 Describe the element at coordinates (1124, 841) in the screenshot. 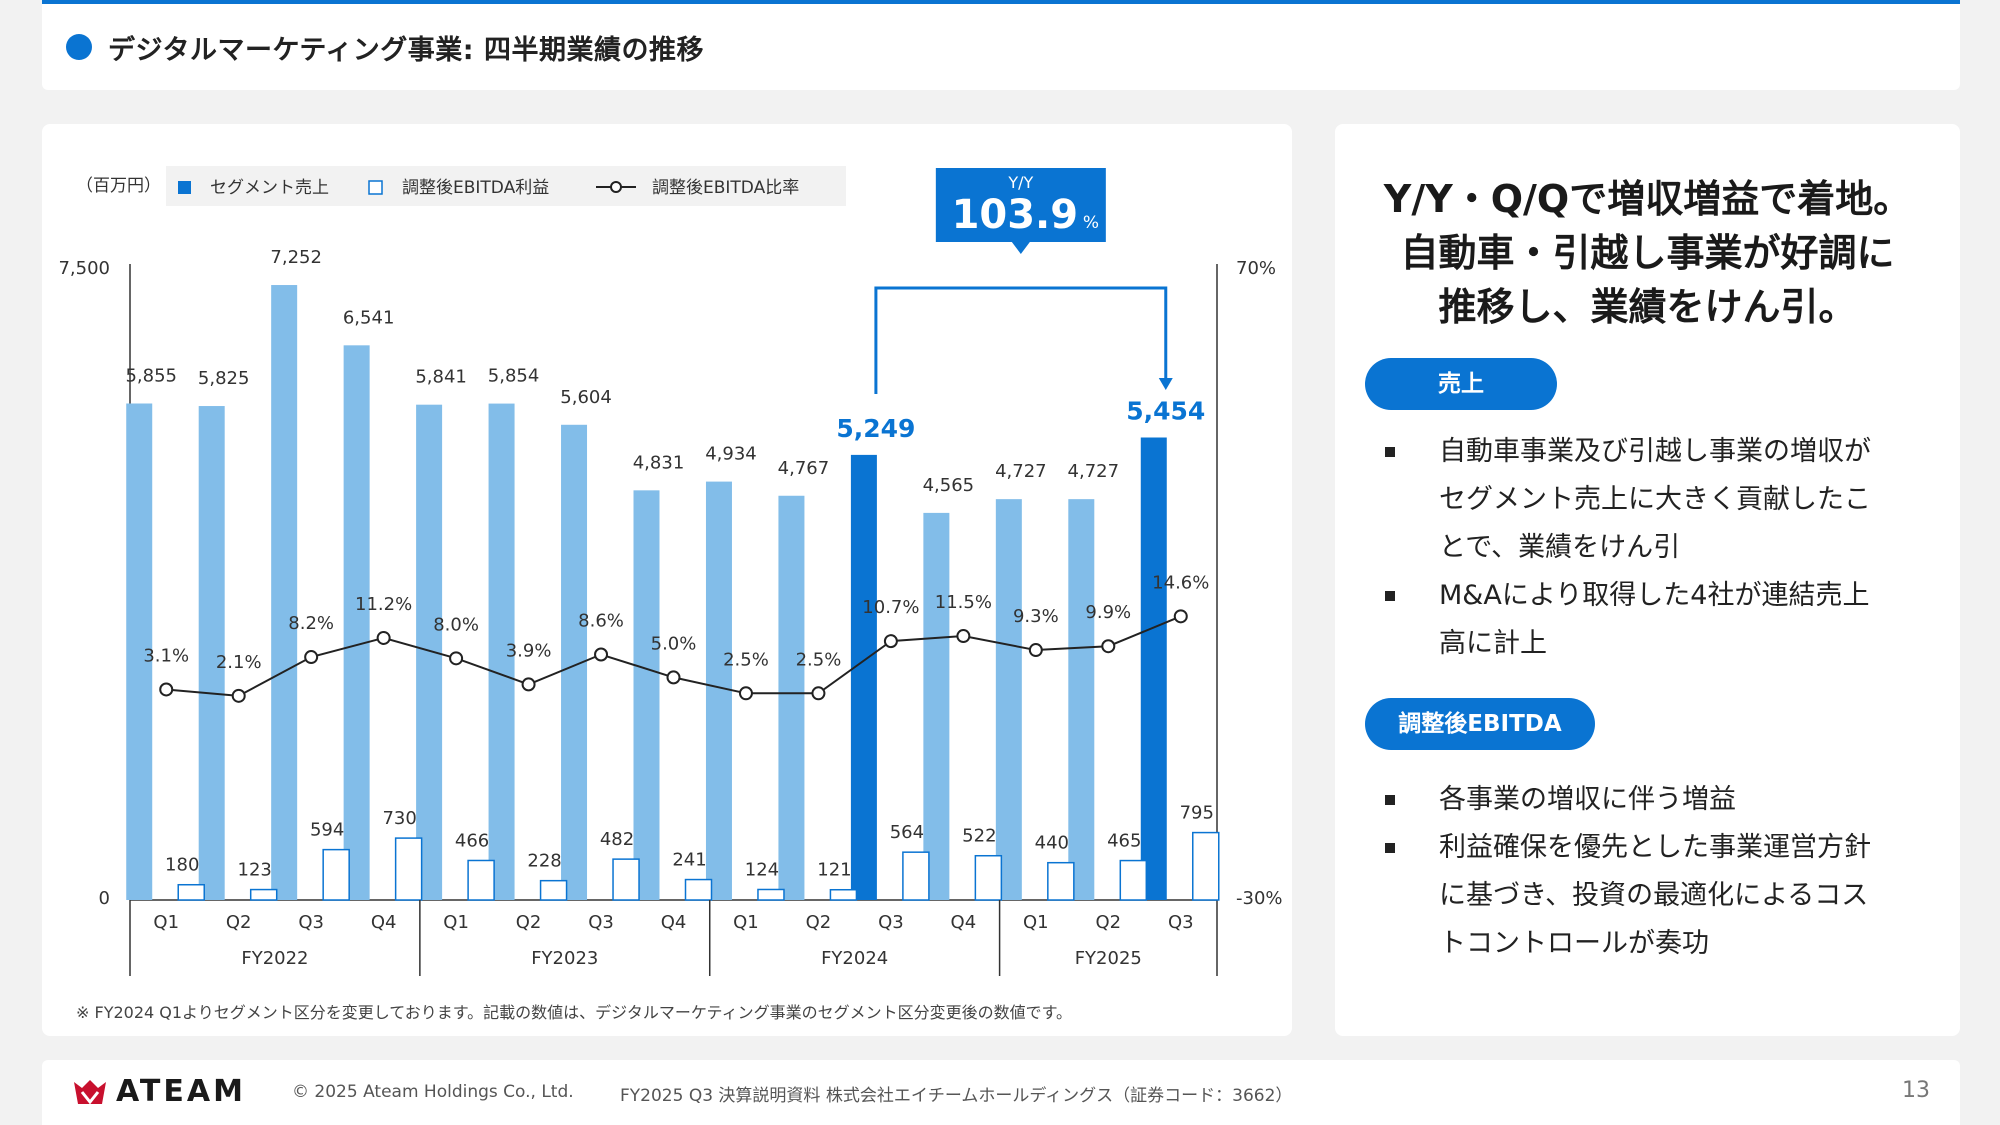

I see `ebitda-value-label: 465` at that location.